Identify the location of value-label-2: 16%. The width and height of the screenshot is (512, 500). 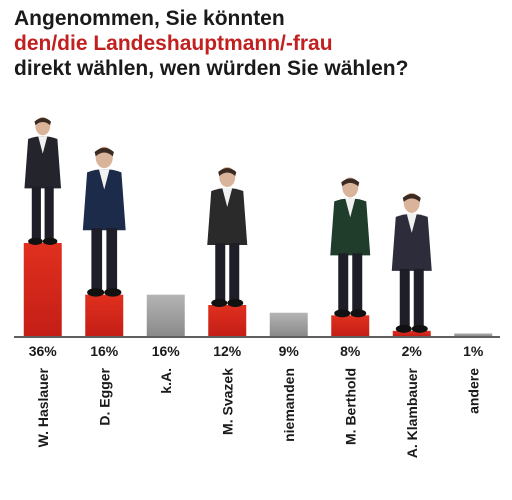
(166, 351).